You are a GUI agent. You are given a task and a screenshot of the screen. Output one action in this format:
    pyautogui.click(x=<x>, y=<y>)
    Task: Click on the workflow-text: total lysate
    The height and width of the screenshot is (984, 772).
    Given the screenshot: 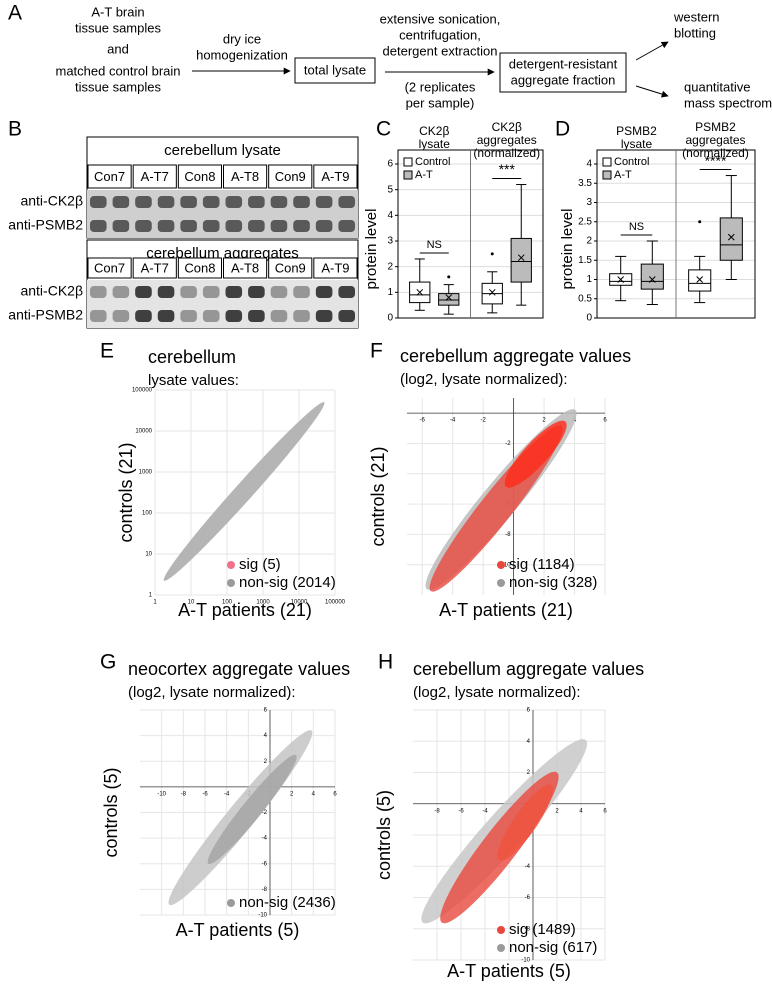 What is the action you would take?
    pyautogui.click(x=335, y=69)
    